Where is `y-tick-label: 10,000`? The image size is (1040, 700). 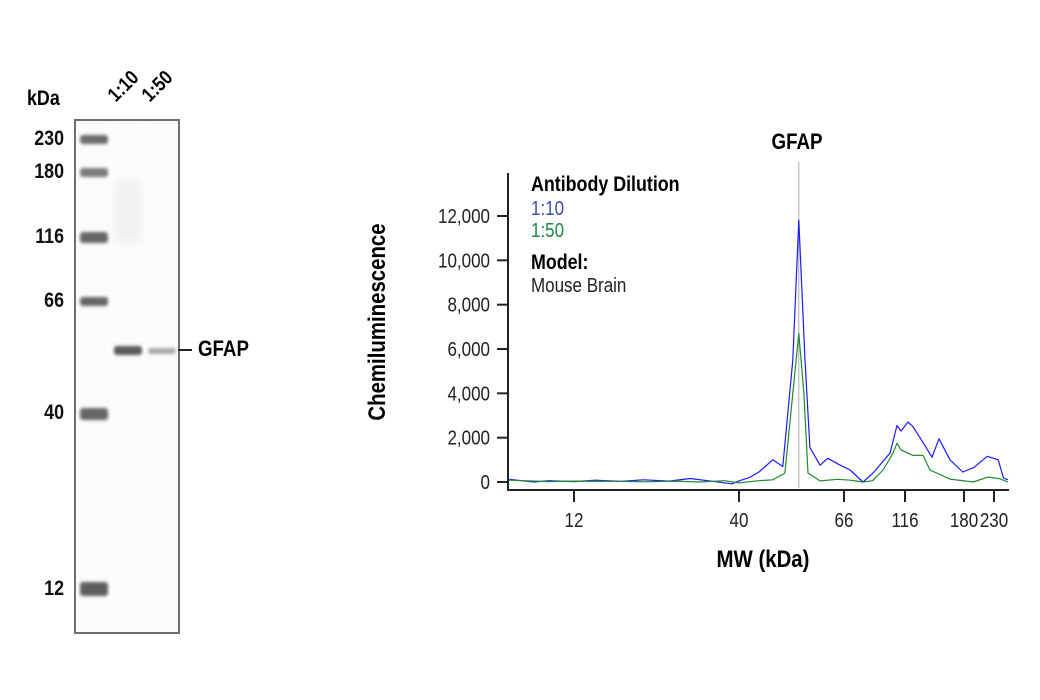
y-tick-label: 10,000 is located at coordinates (464, 260).